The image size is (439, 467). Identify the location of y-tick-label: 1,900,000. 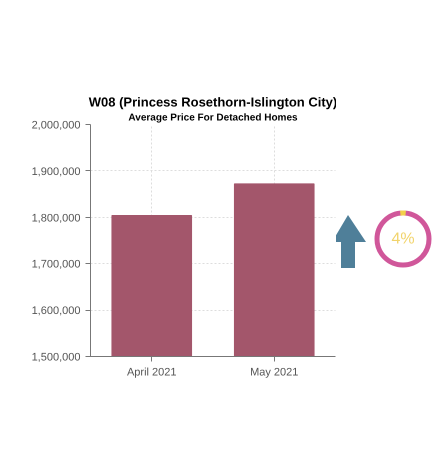
(56, 172).